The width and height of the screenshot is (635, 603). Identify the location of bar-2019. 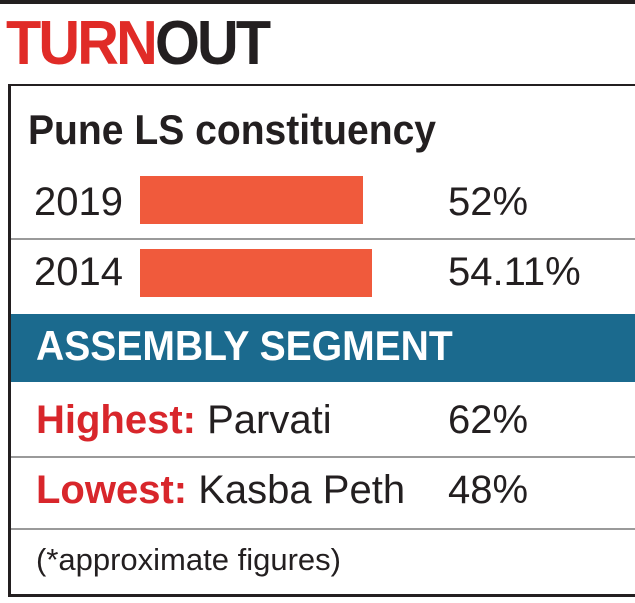
(251, 200).